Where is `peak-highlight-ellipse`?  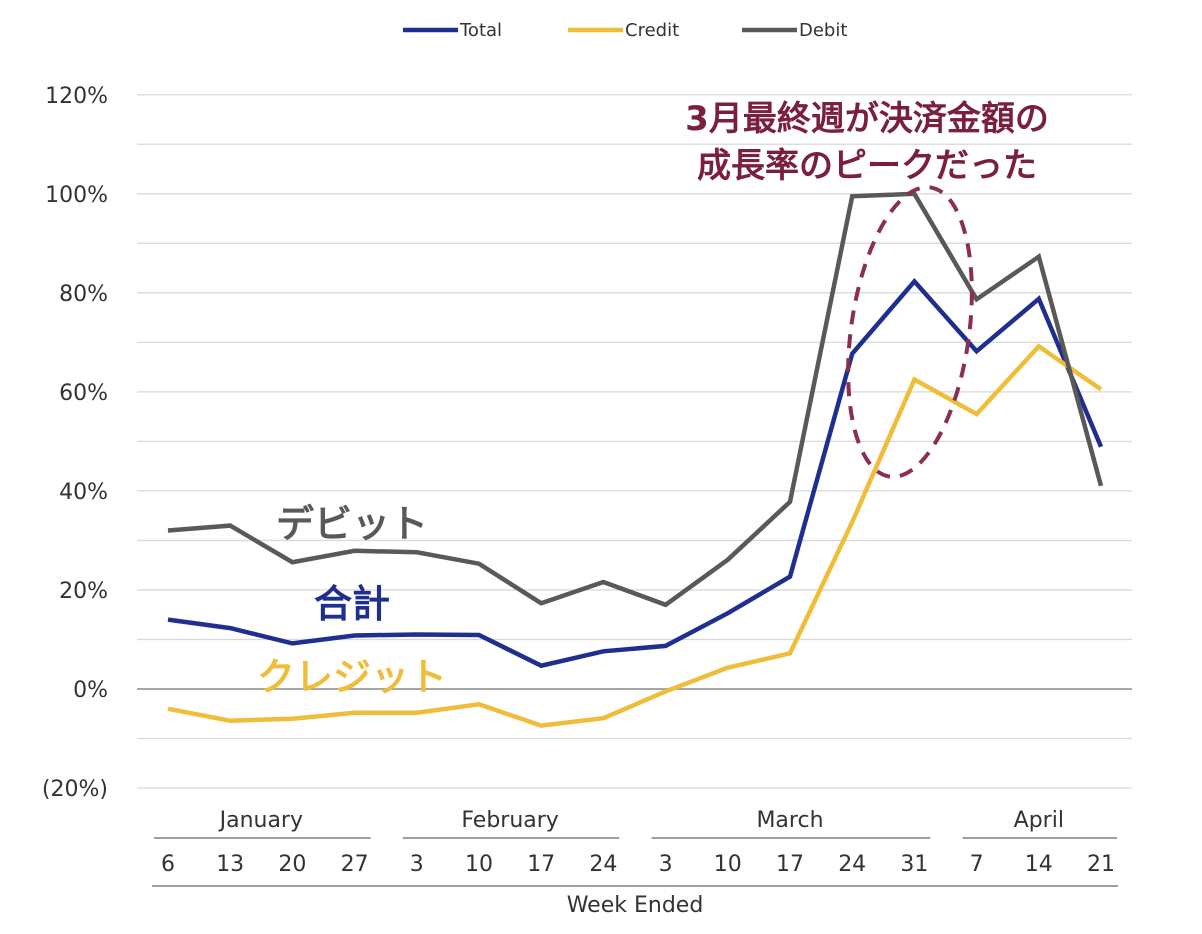
peak-highlight-ellipse is located at coordinates (910, 332).